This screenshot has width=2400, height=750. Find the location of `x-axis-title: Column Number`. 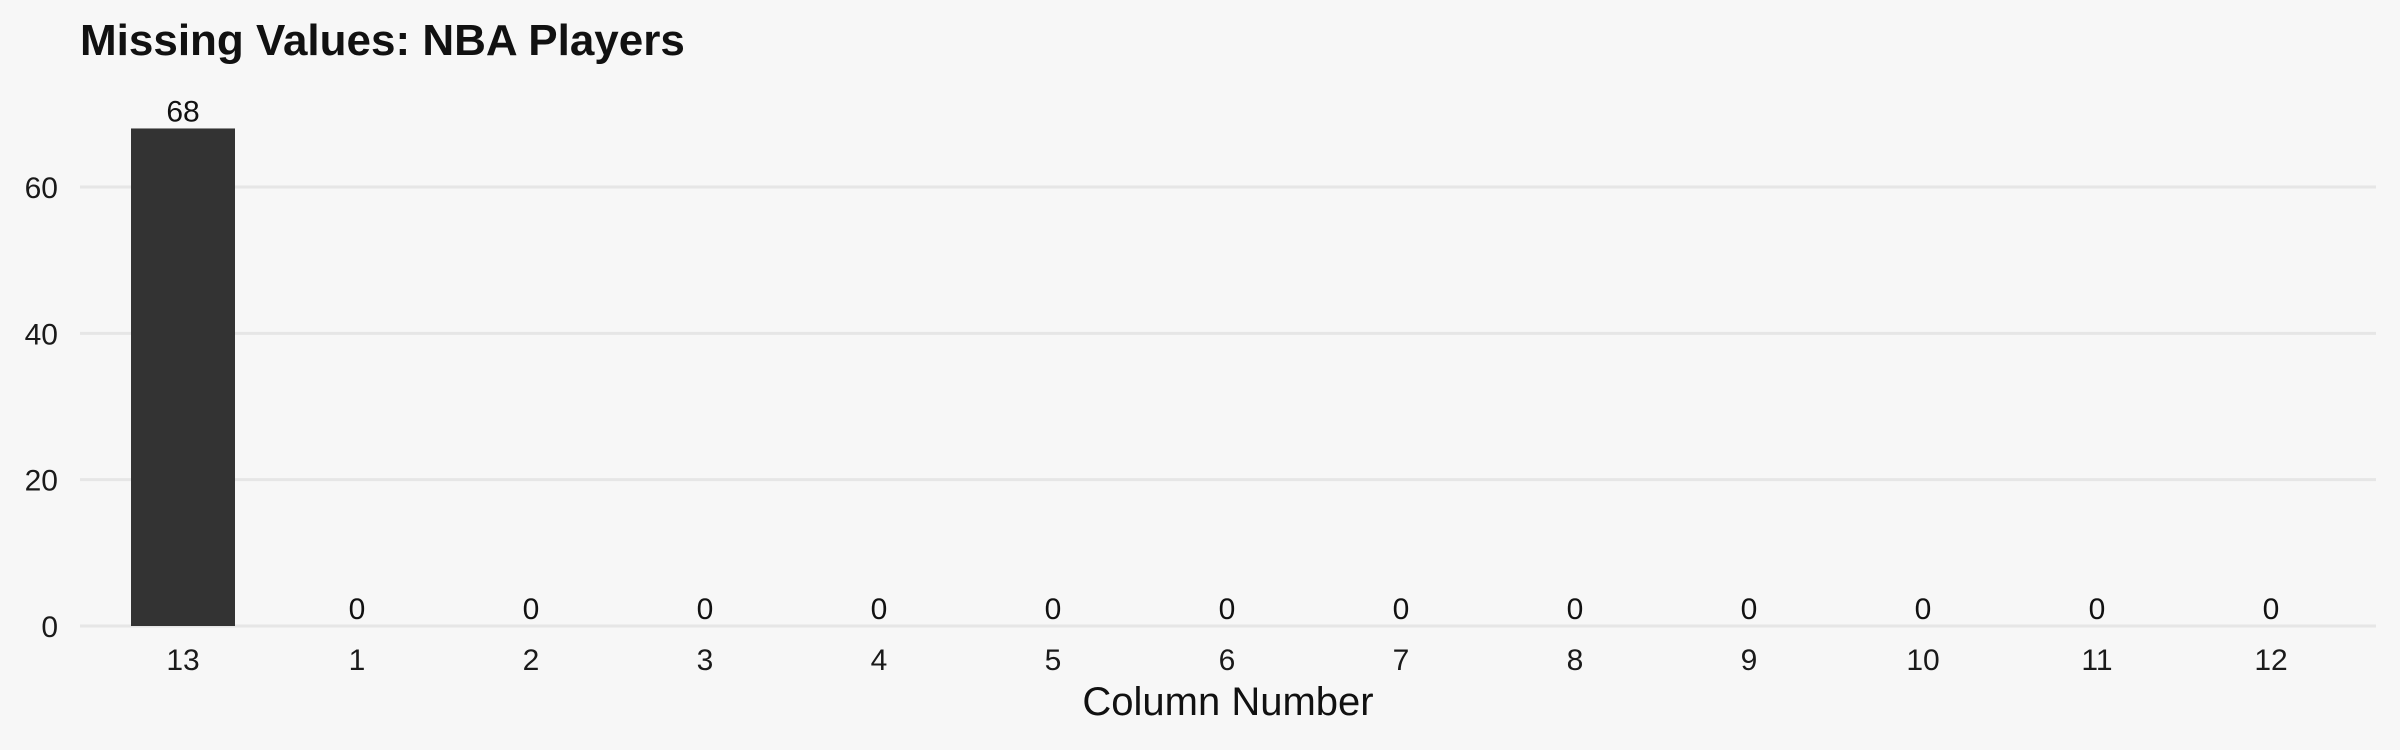

x-axis-title: Column Number is located at coordinates (1227, 702).